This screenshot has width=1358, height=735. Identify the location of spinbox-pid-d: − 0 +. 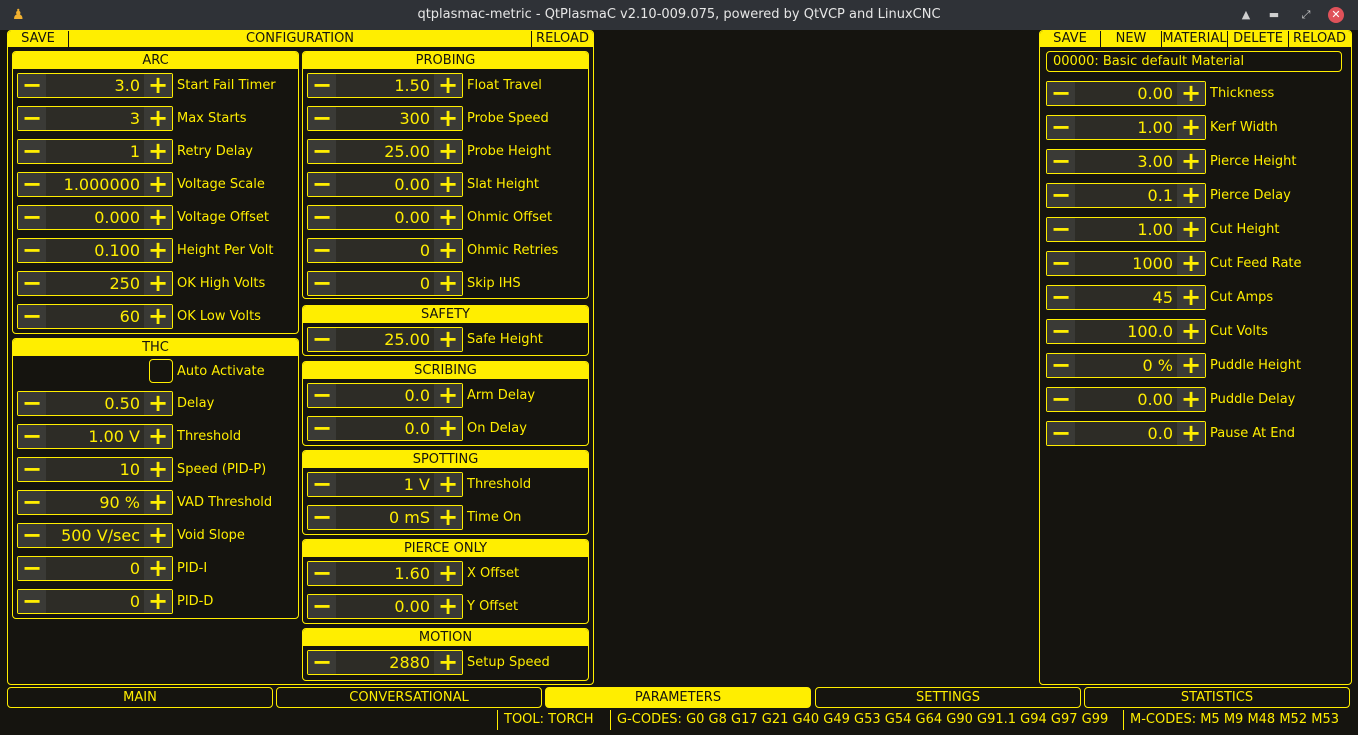
(95, 601).